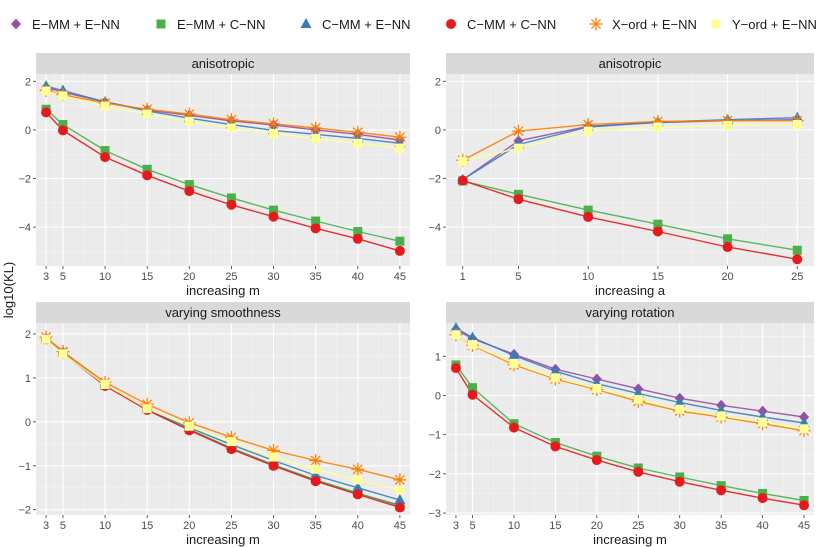 The width and height of the screenshot is (830, 547). I want to click on series-line-e-mm-e-nn, so click(222, 113).